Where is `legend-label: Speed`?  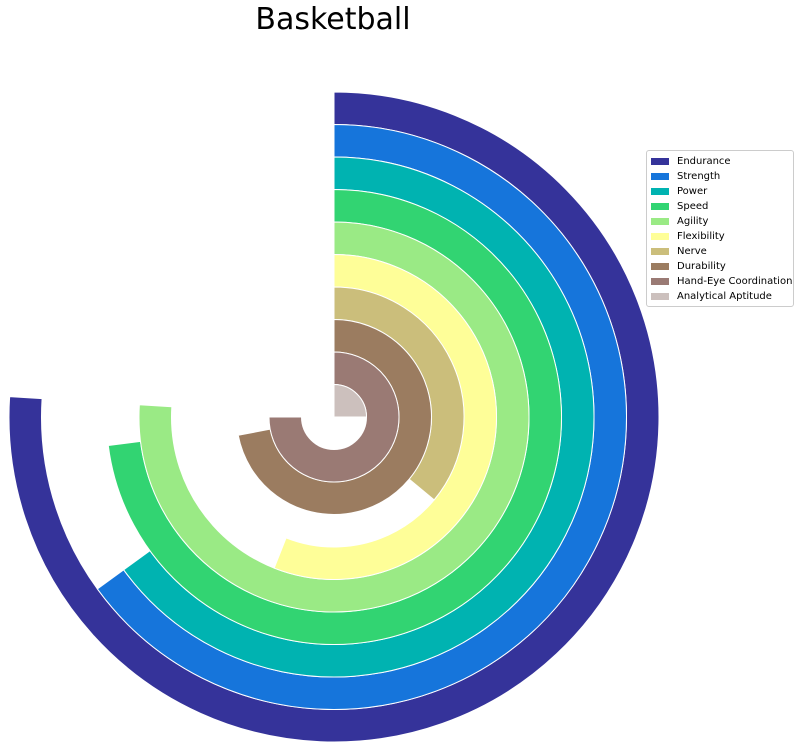 legend-label: Speed is located at coordinates (693, 206).